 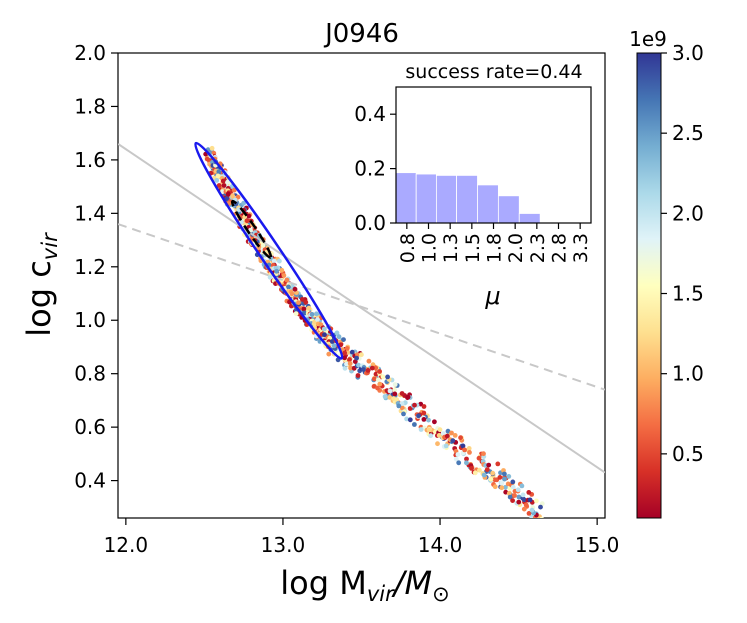 I want to click on x-label-sub: vir, so click(x=381, y=594).